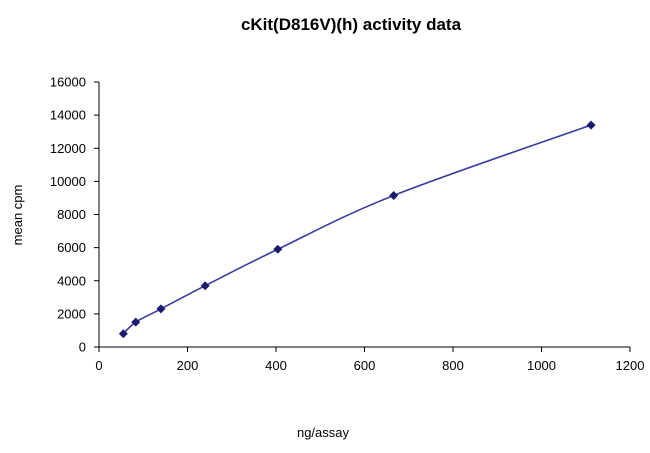 The width and height of the screenshot is (650, 453). I want to click on x-tick-label: 200, so click(188, 365).